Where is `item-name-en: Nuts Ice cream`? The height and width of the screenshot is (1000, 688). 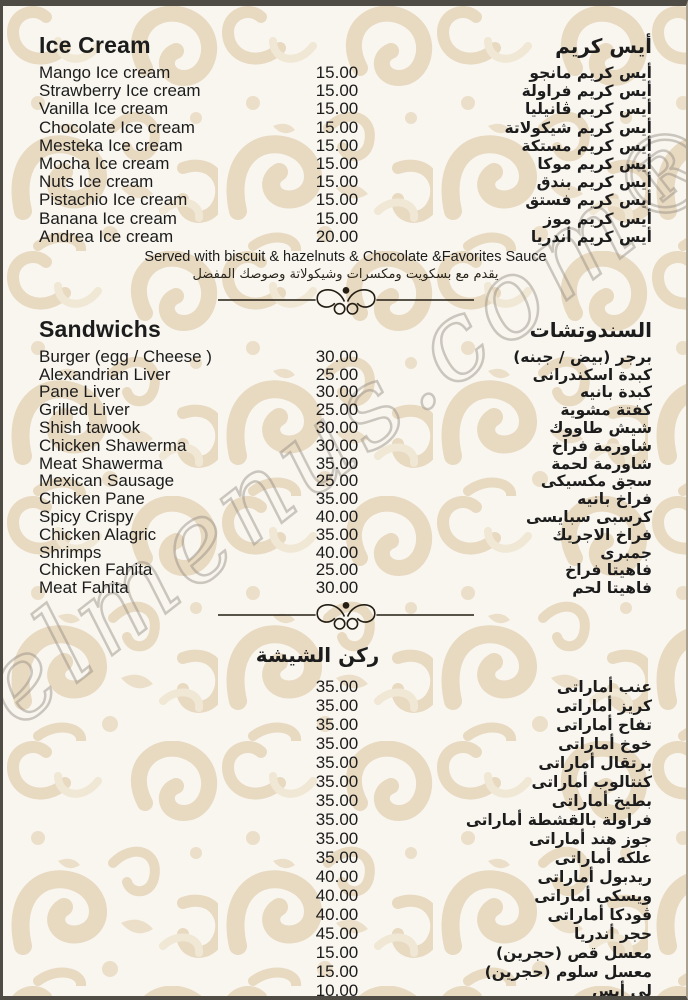
item-name-en: Nuts Ice cream is located at coordinates (96, 182).